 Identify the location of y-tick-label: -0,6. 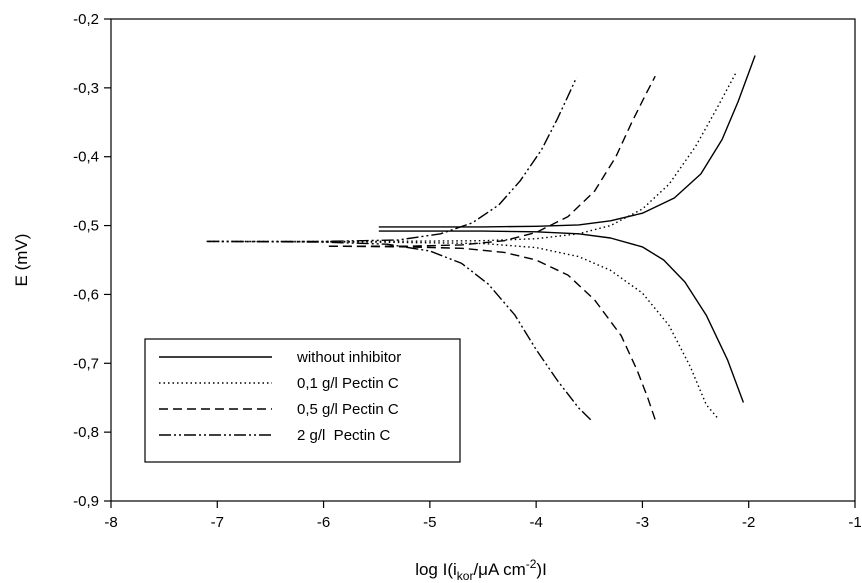
(86, 294).